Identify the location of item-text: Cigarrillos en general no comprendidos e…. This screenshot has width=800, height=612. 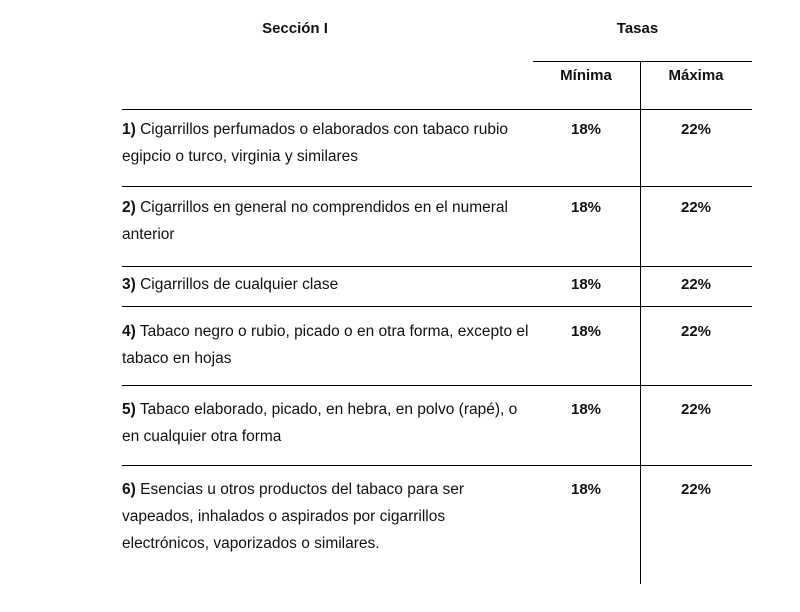
(315, 221).